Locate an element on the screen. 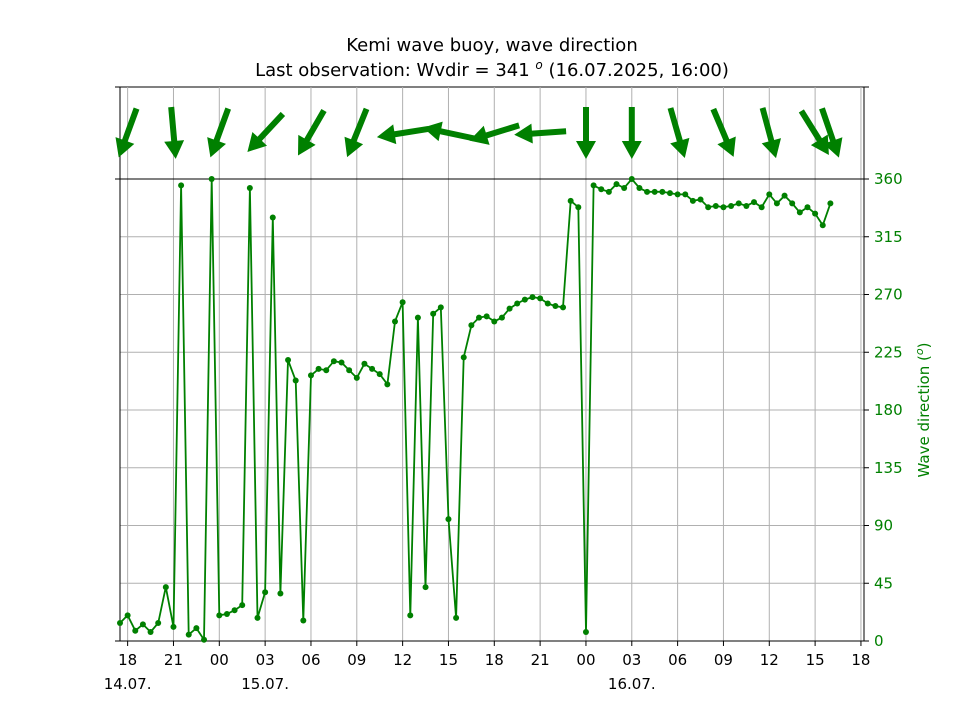  y-tick-label: 0 is located at coordinates (879, 641).